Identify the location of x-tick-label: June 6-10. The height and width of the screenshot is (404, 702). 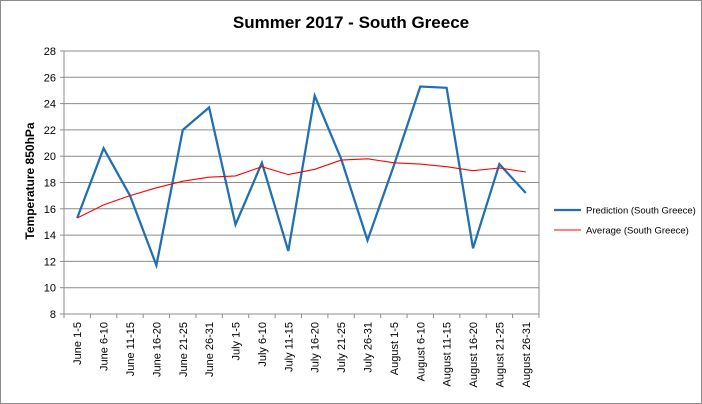
(105, 346).